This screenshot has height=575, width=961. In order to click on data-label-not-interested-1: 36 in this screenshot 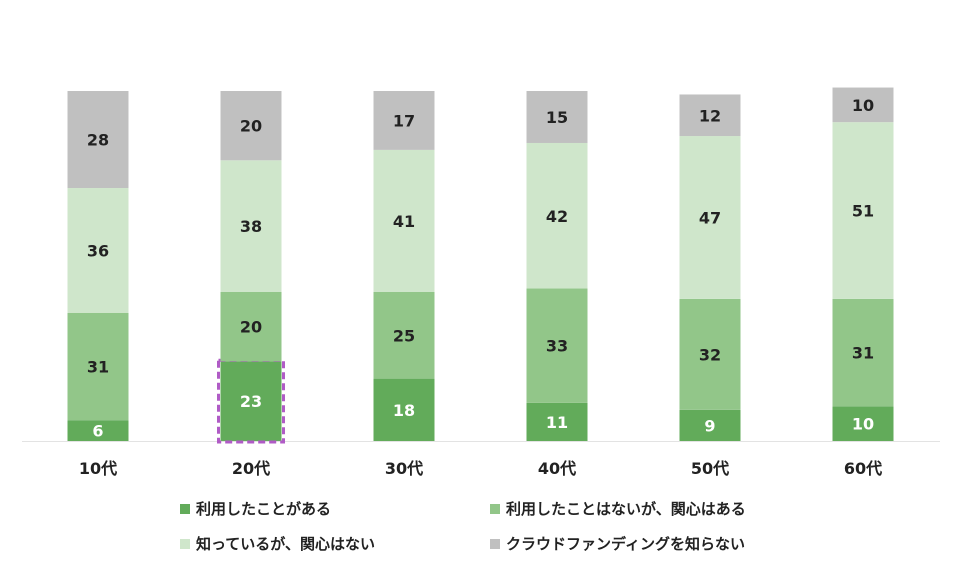, I will do `click(98, 250)`.